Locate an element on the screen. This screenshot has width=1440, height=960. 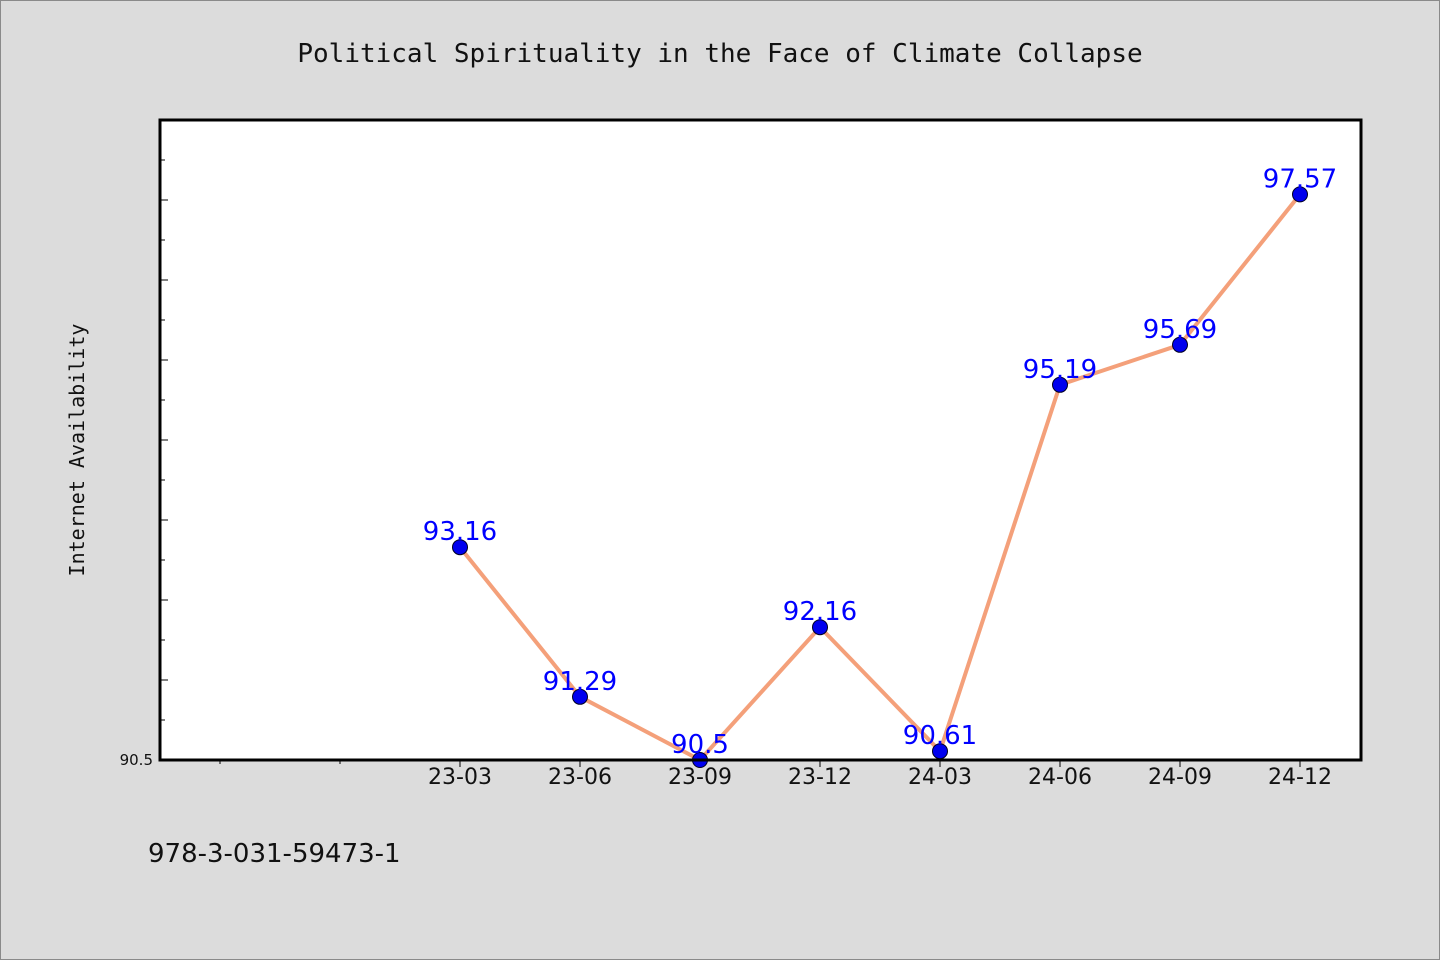
x-tick-label: 24-06 is located at coordinates (1060, 777).